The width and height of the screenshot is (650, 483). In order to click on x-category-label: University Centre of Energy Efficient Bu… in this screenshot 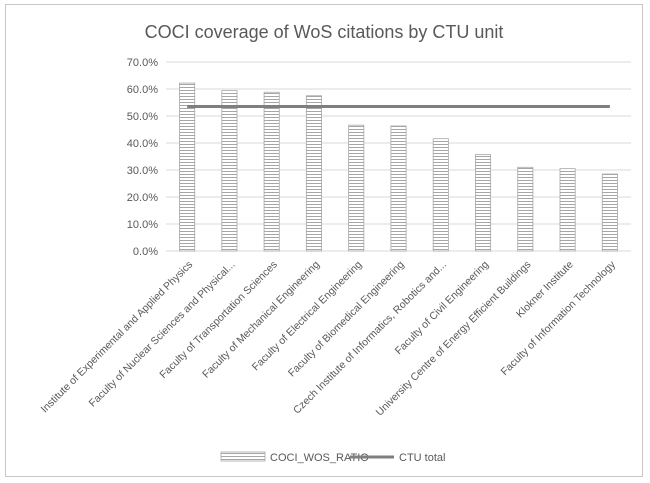, I will do `click(454, 339)`.